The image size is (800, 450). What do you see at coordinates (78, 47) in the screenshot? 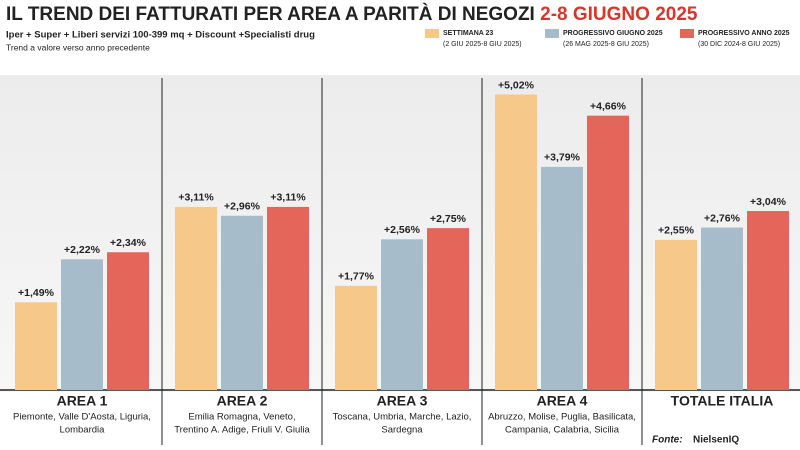
I see `note: Trend a valore verso anno precedente` at bounding box center [78, 47].